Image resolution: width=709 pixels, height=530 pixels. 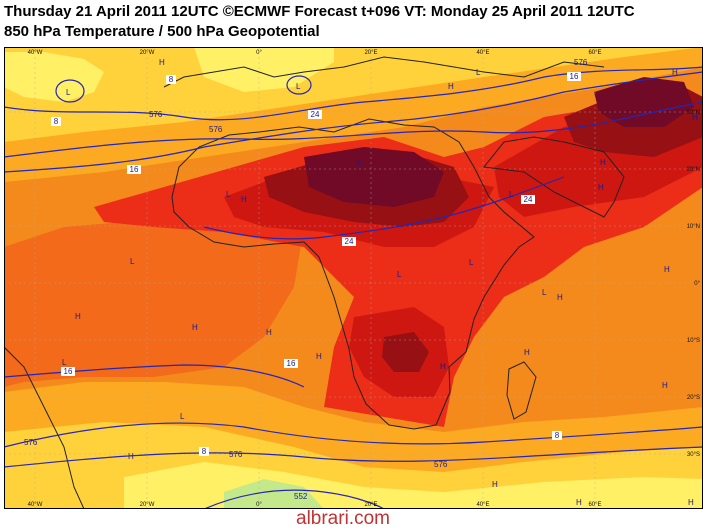 I want to click on coastline-europe, so click(x=384, y=72).